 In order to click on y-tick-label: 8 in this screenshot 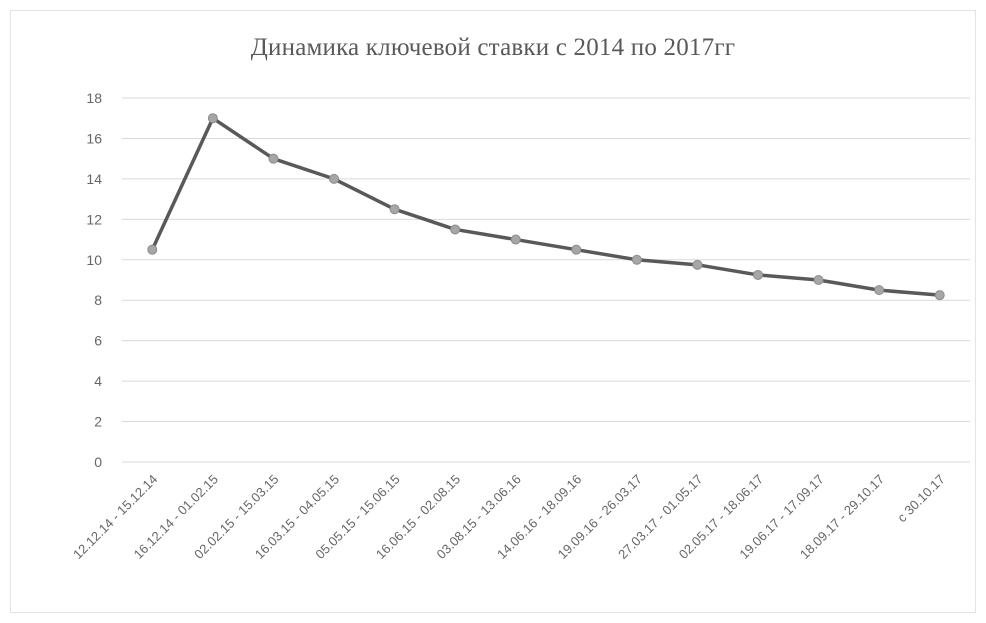, I will do `click(98, 300)`.